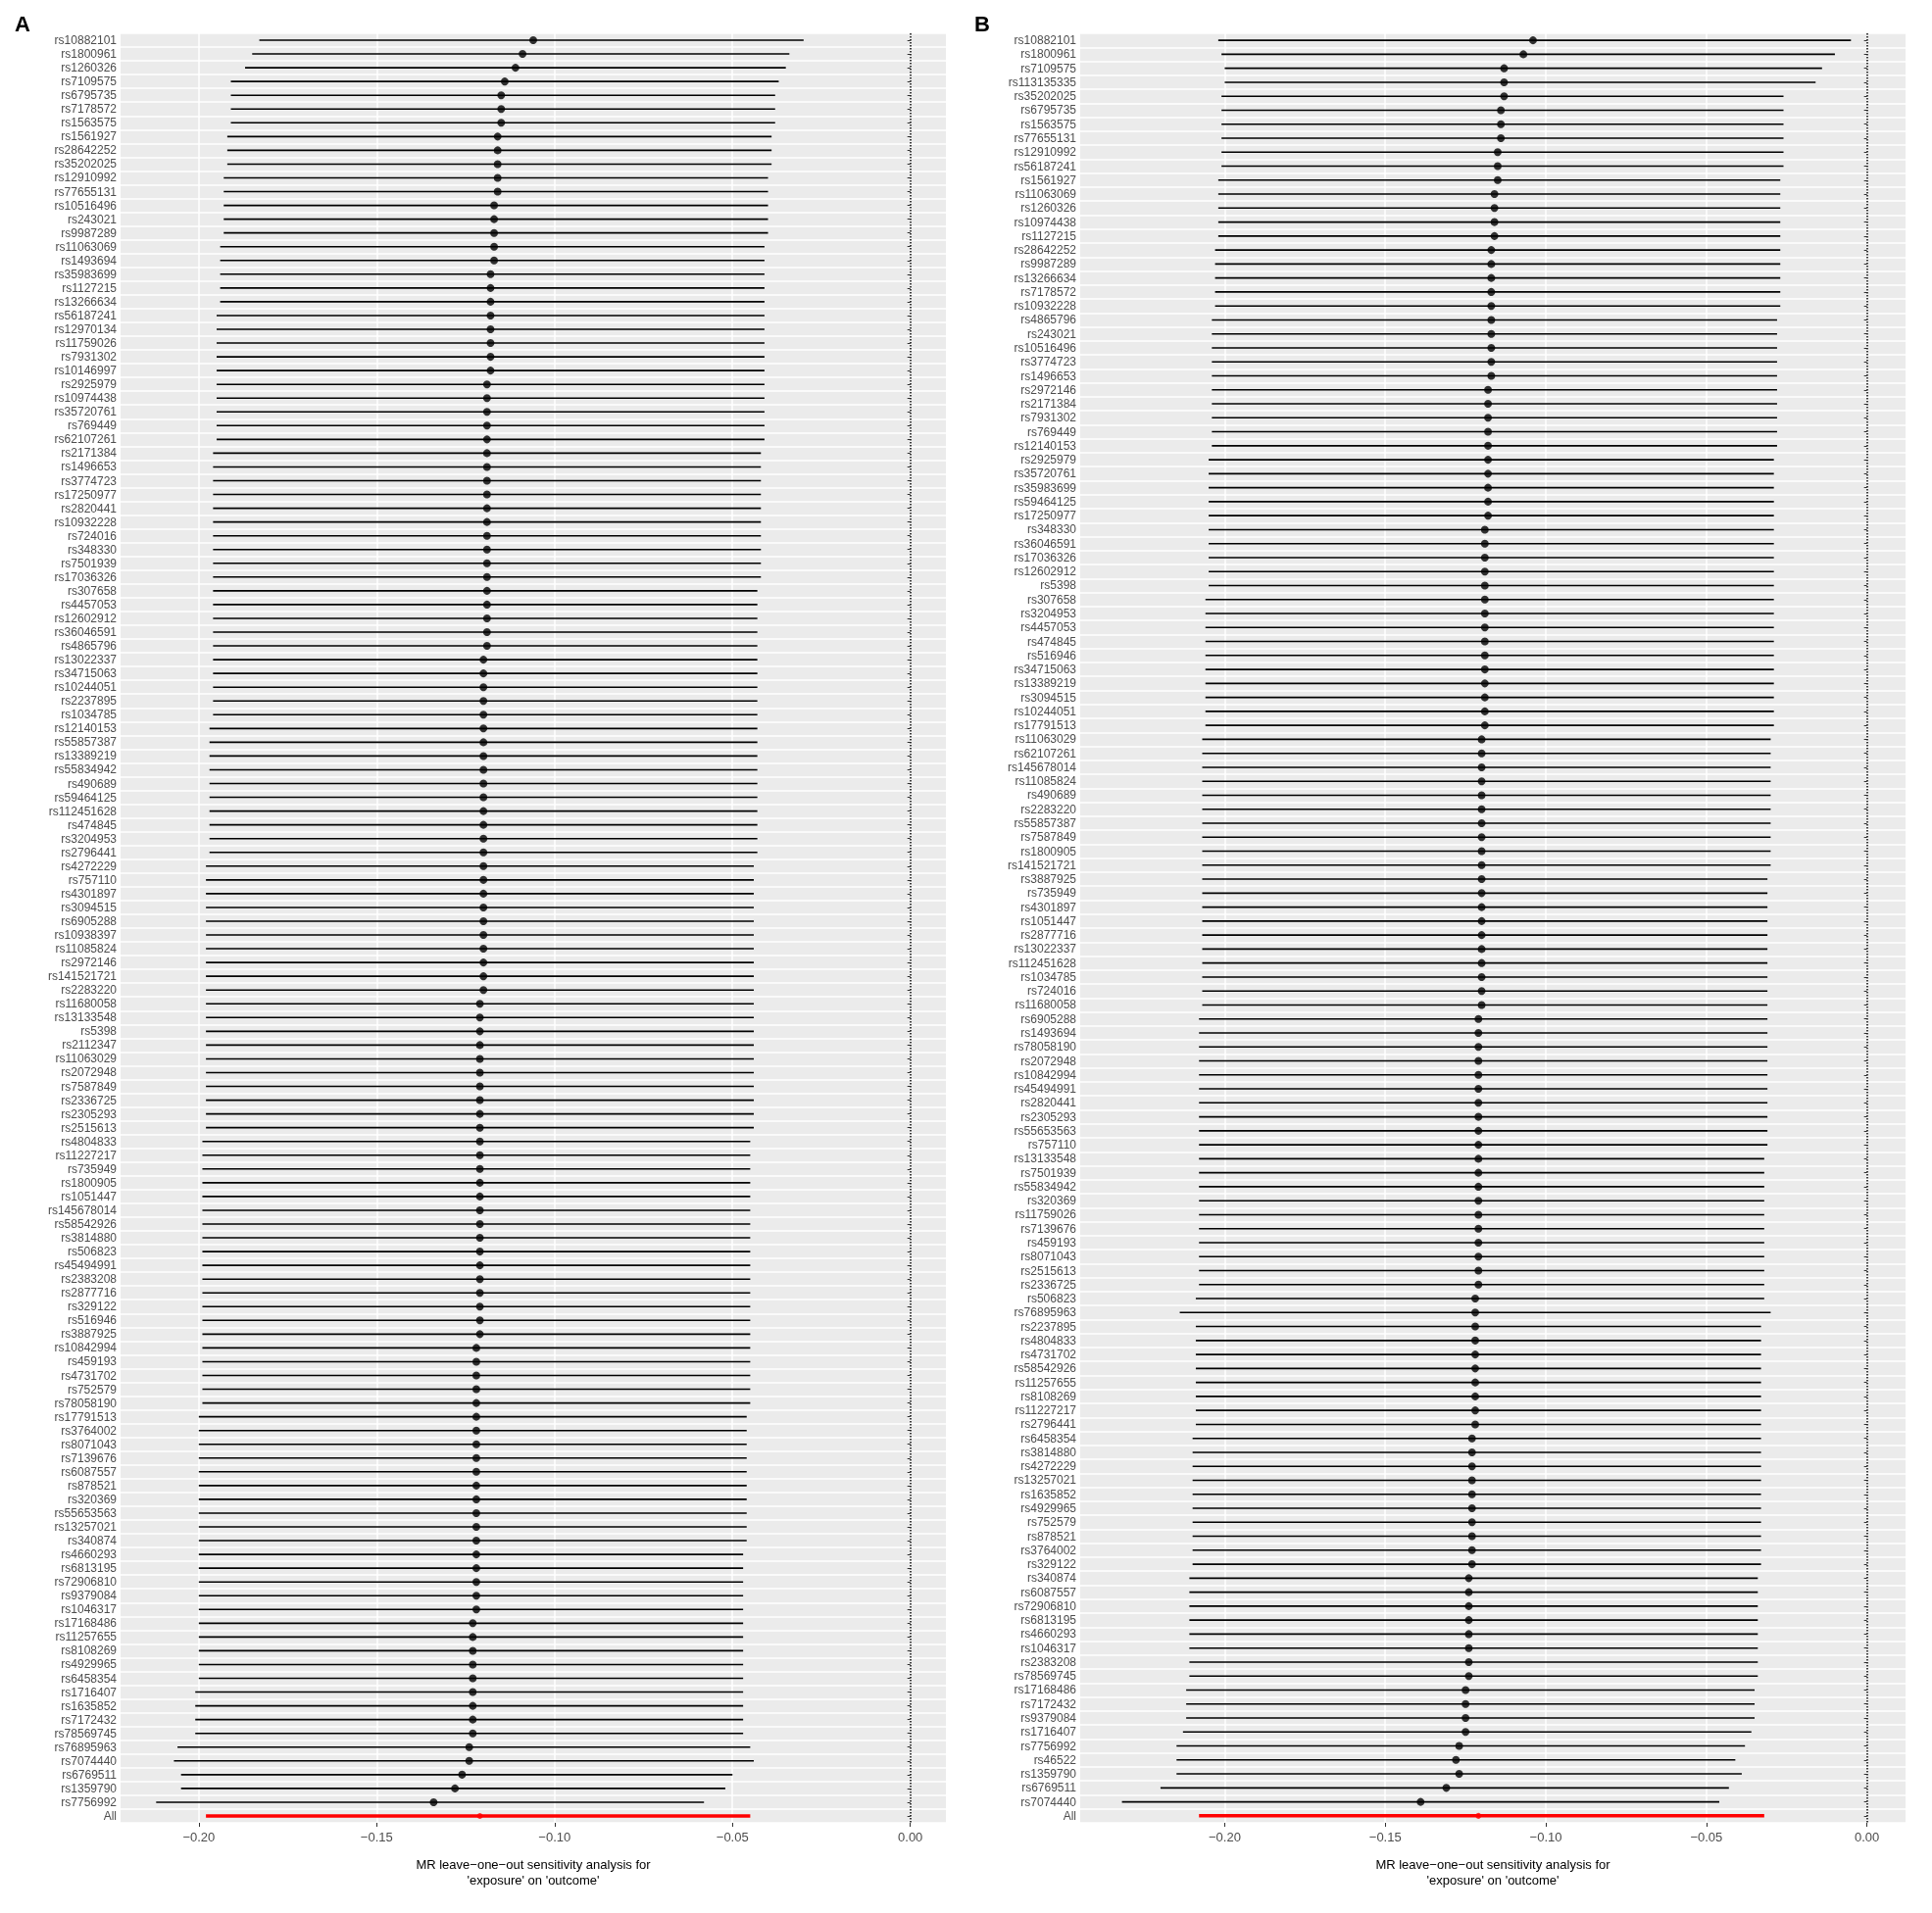 The height and width of the screenshot is (1913, 1932). What do you see at coordinates (1048, 976) in the screenshot?
I see `y-tick-label: rs1034785` at bounding box center [1048, 976].